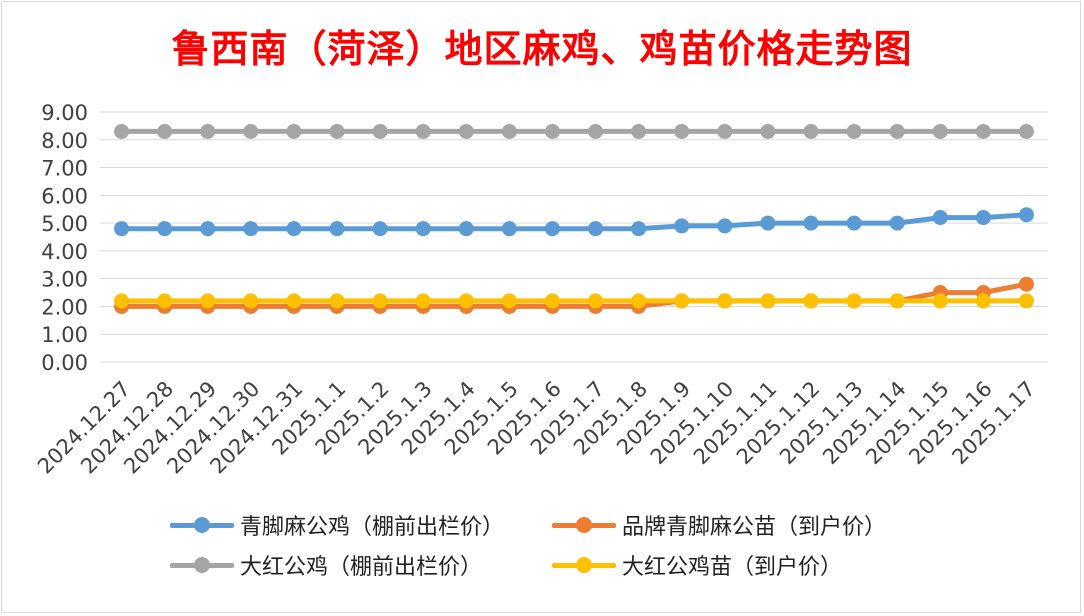 The width and height of the screenshot is (1084, 616). I want to click on y-axis-ticks: 0.00 1.00 2.00 3.00 4.00 5.00 6.00 7.00 8.00 9.00, so click(64, 238).